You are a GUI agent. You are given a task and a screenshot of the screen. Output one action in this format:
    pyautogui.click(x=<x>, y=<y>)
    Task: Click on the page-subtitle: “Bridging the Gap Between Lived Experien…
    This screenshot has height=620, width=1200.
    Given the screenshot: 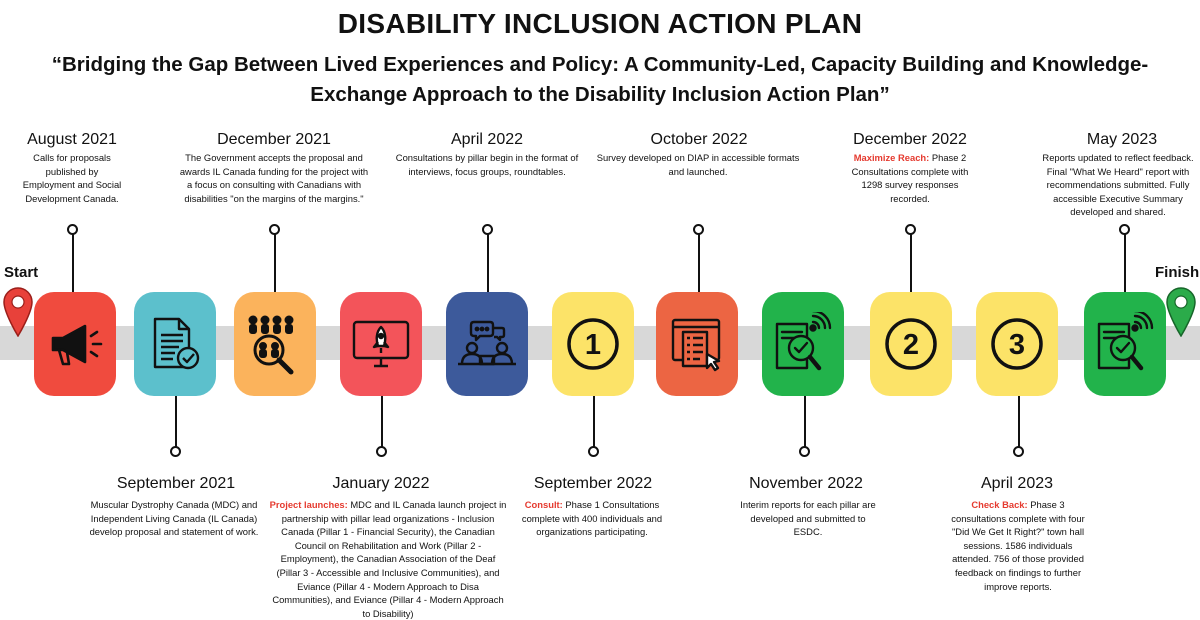 What is the action you would take?
    pyautogui.click(x=600, y=79)
    